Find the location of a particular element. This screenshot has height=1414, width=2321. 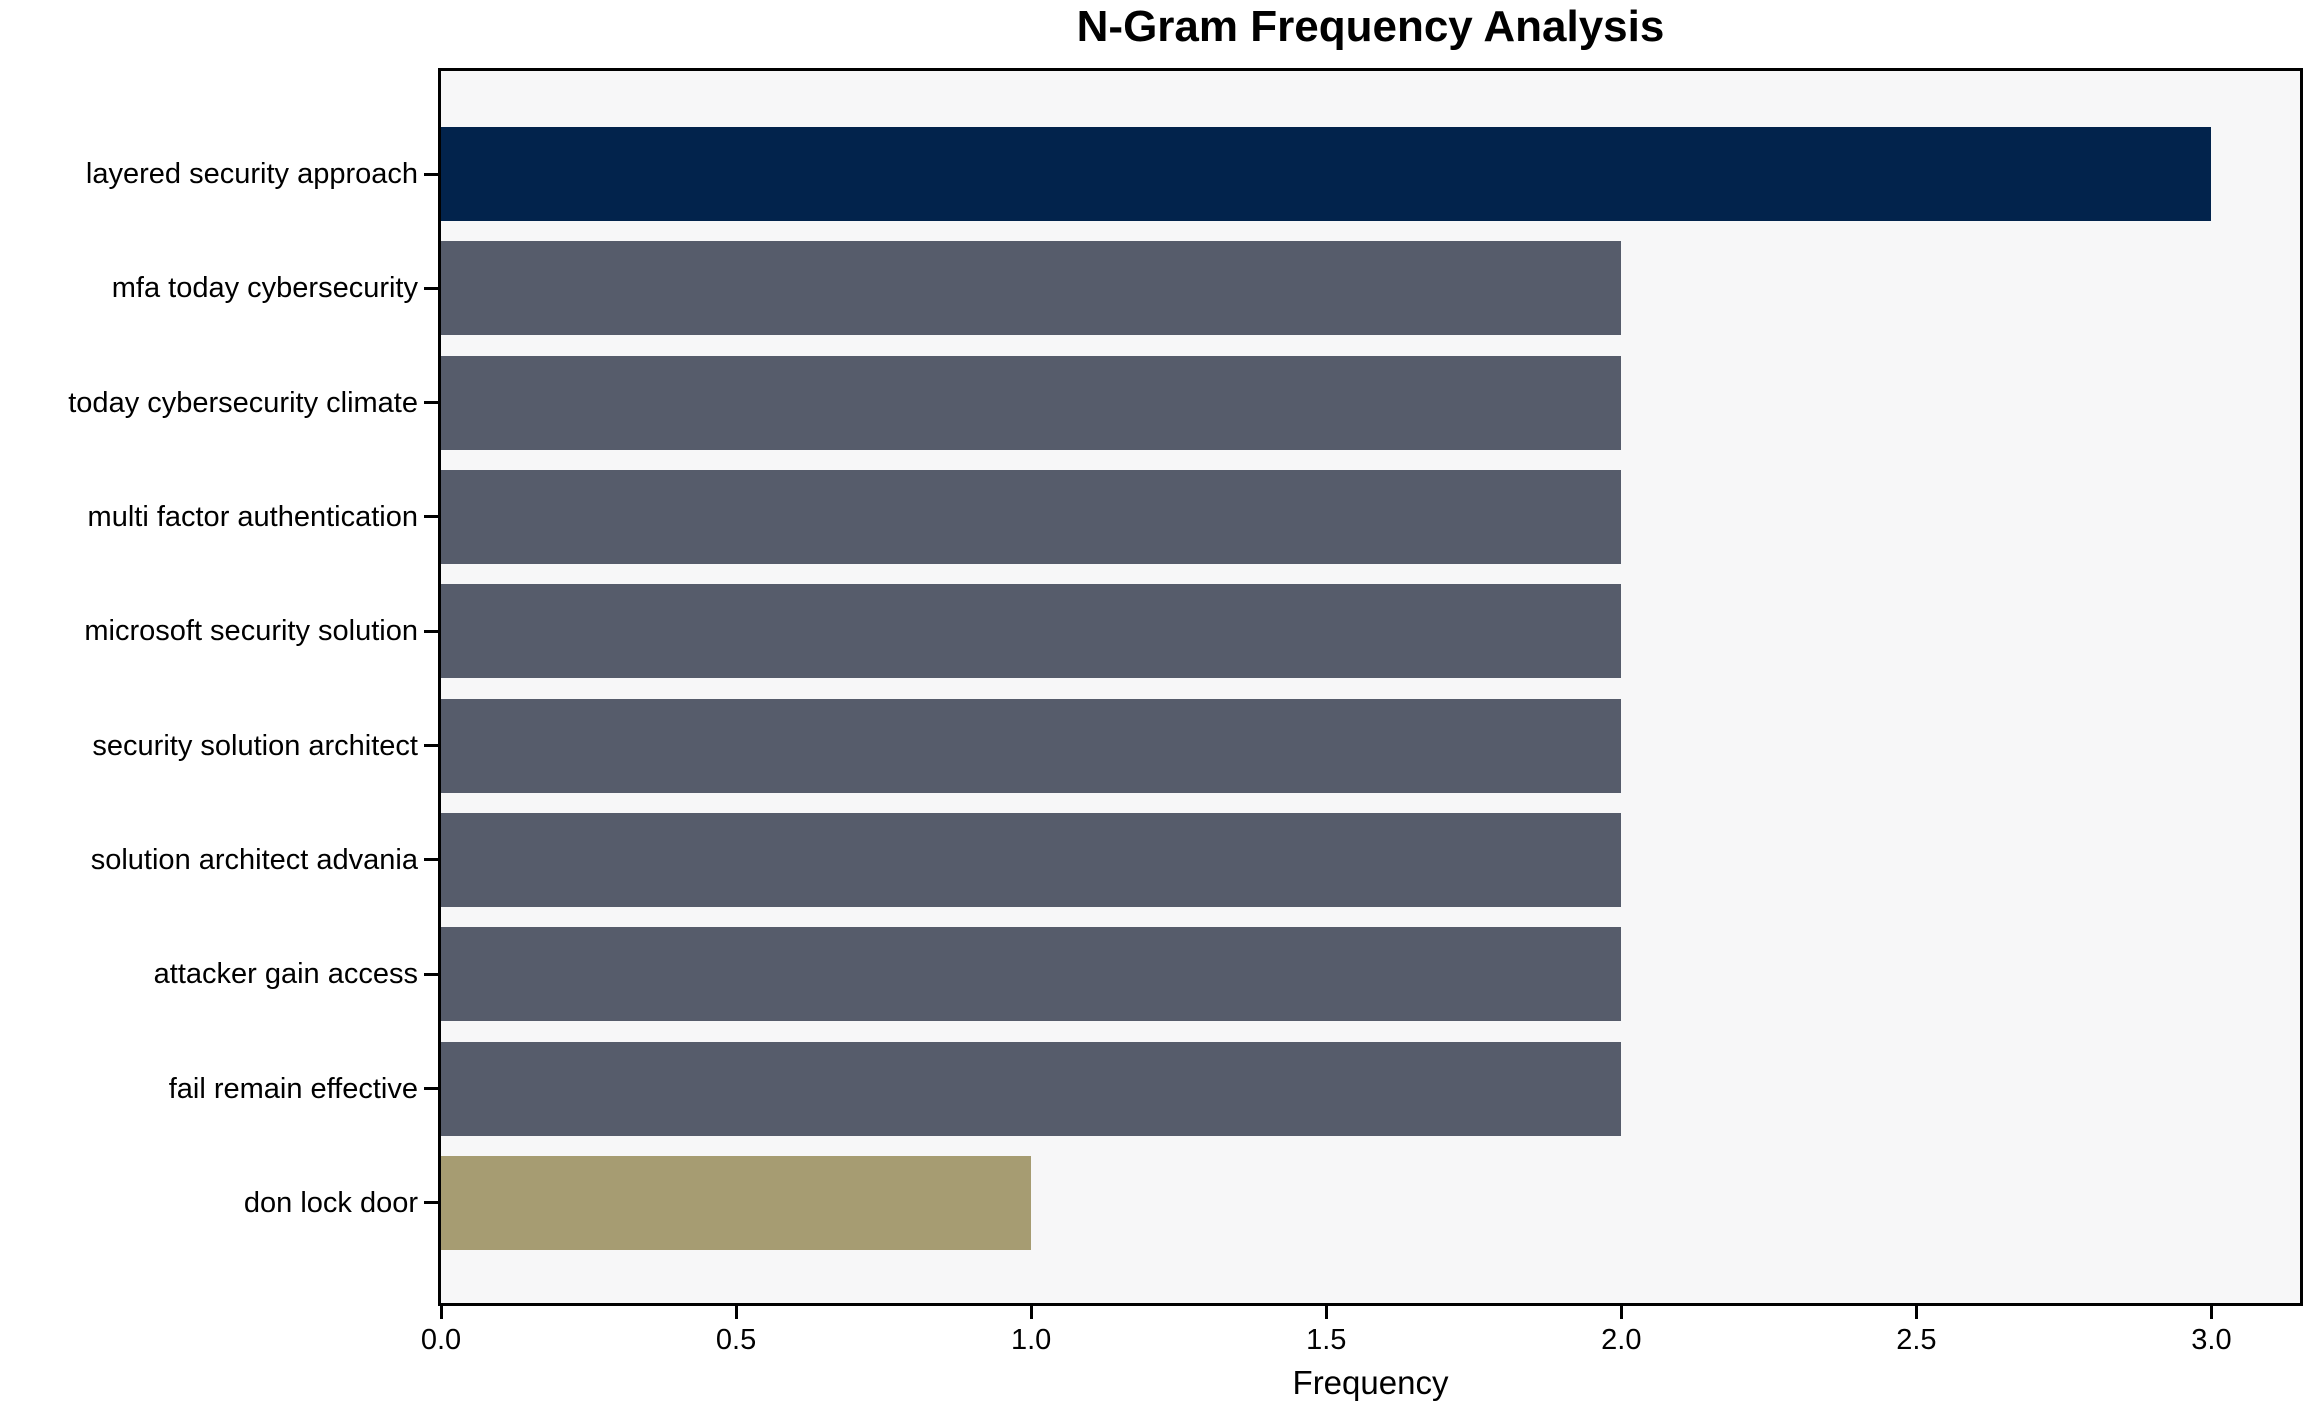

y-tick-label: attacker gain access is located at coordinates (285, 974).